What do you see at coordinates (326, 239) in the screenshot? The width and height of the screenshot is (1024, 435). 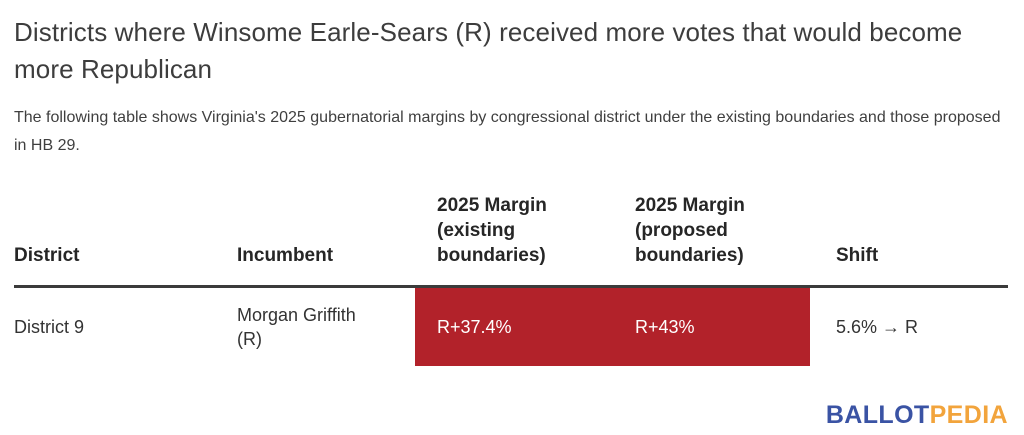 I see `column-header-incumbent: Incumbent` at bounding box center [326, 239].